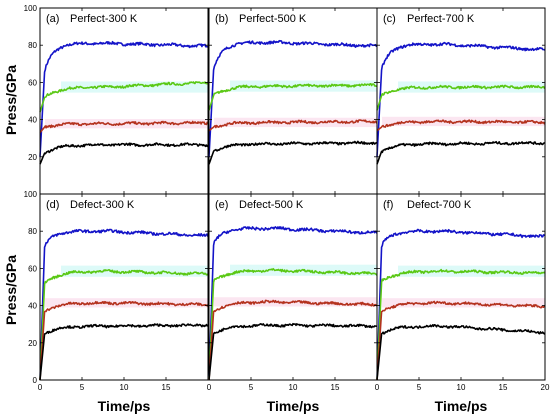 This screenshot has width=550, height=418. I want to click on x-axis-title-left: Time/ps, so click(124, 406).